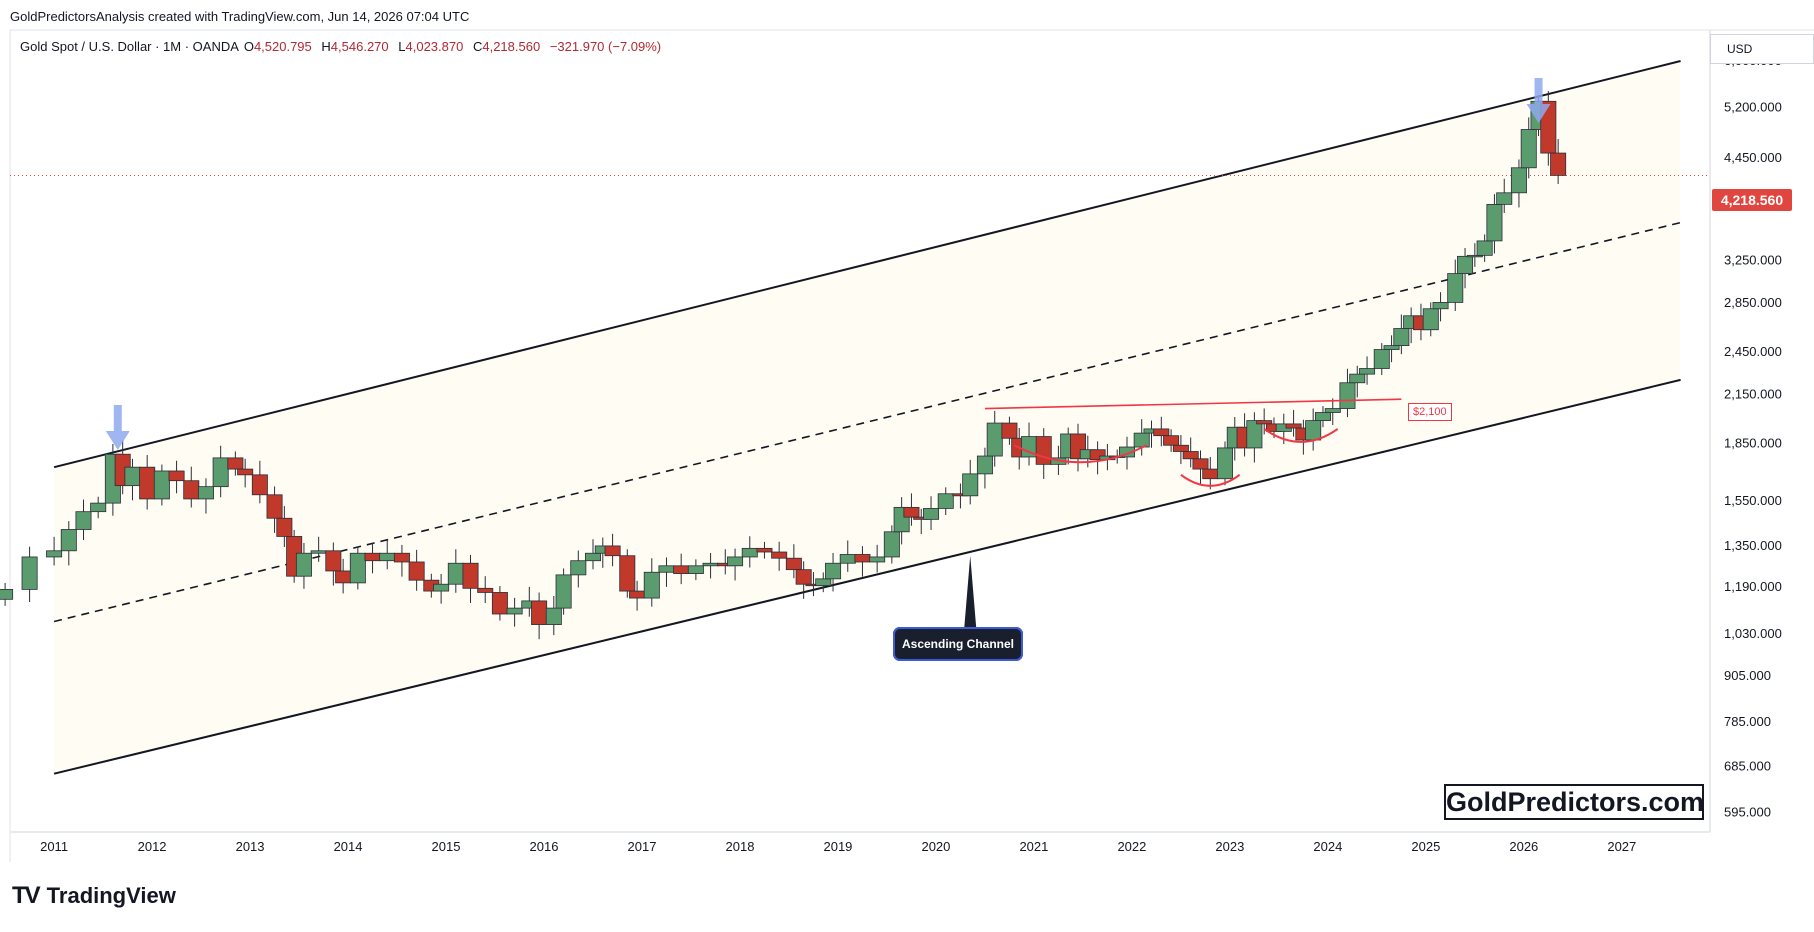 The width and height of the screenshot is (1814, 932). What do you see at coordinates (26, 895) in the screenshot?
I see `tradingview-logo-icon: TV` at bounding box center [26, 895].